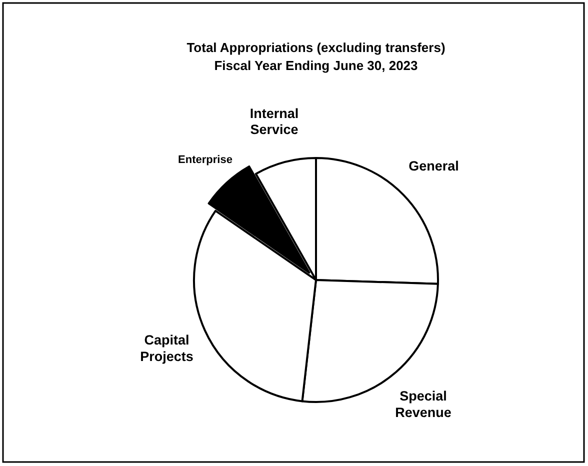  I want to click on slice-label: Special Revenue, so click(423, 404).